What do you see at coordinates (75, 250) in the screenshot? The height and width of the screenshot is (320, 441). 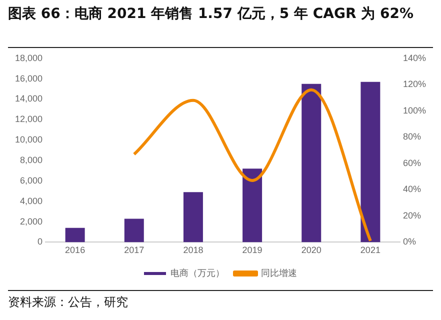 I see `x-tick-label: 2016` at bounding box center [75, 250].